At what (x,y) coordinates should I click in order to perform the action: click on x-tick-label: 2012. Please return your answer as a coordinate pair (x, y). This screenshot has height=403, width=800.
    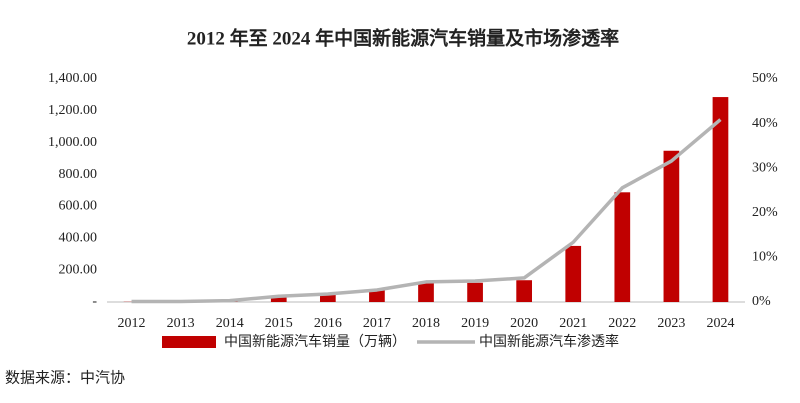
    Looking at the image, I should click on (132, 323).